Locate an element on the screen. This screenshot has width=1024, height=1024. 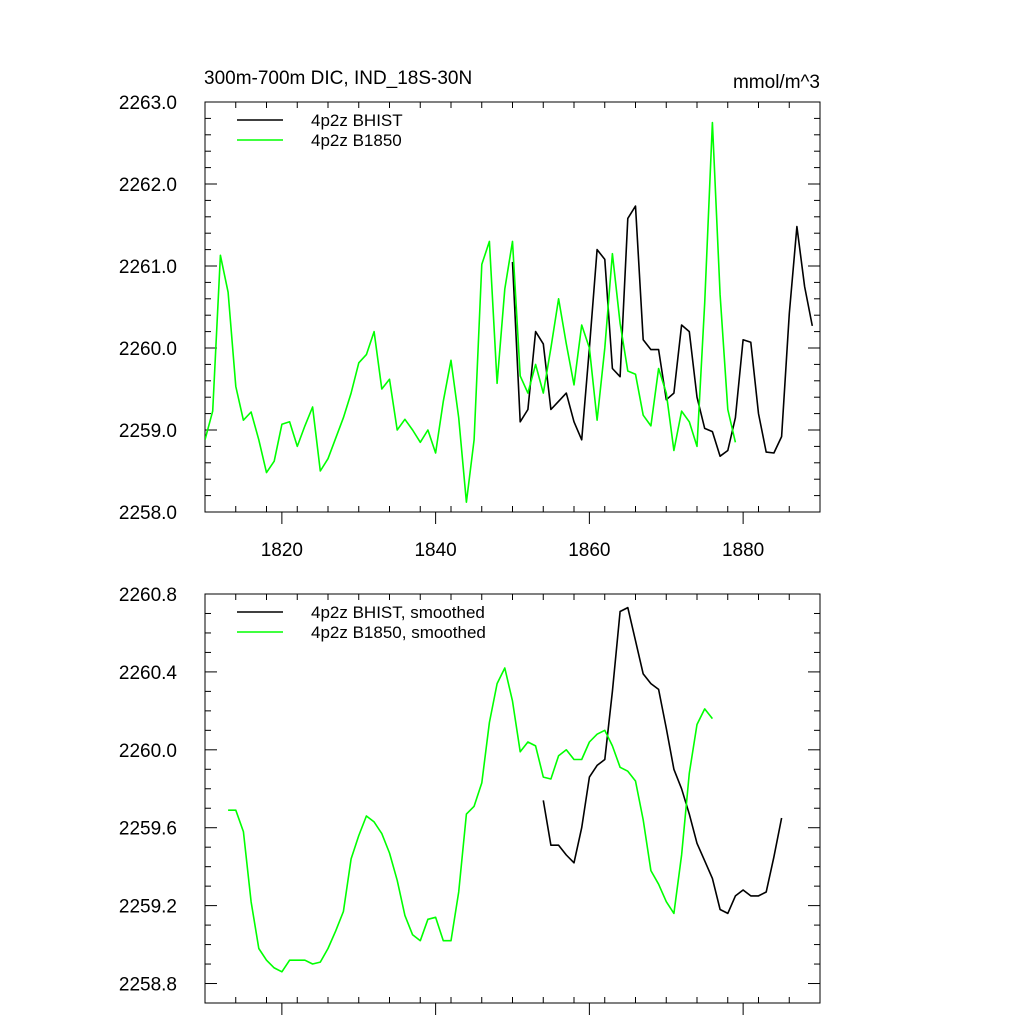
y-tick-label: 2262.0 is located at coordinates (148, 185).